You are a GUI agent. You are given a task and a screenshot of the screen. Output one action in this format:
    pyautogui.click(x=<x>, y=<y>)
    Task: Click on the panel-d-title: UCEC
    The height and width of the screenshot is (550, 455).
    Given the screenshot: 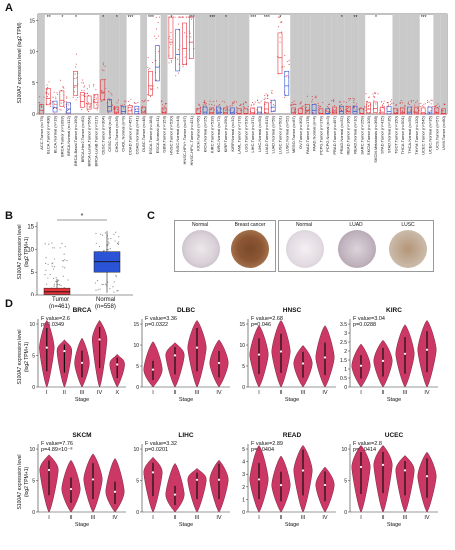 What is the action you would take?
    pyautogui.click(x=394, y=435)
    